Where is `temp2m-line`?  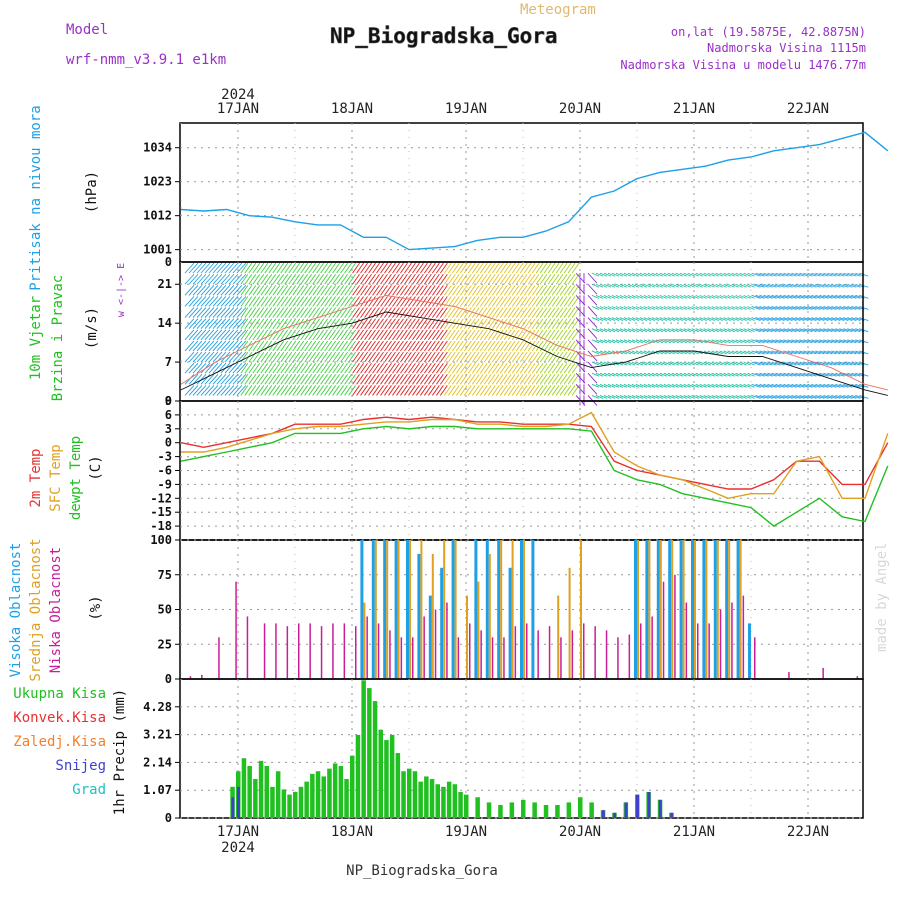 temp2m-line is located at coordinates (534, 453).